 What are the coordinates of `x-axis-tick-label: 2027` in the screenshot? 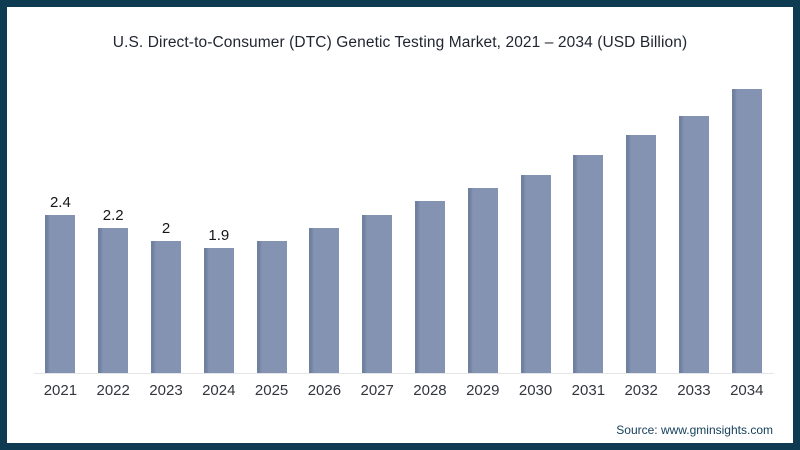 It's located at (377, 390).